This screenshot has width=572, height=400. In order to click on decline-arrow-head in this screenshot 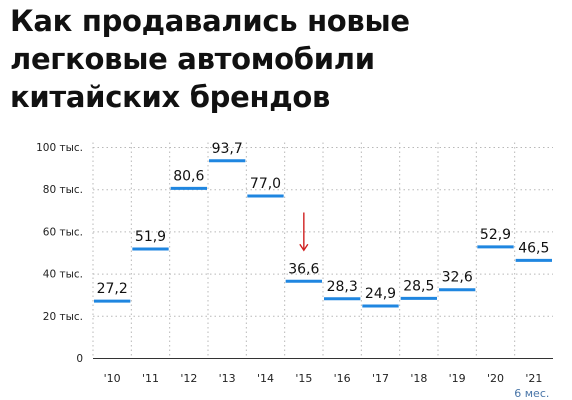, I will do `click(304, 247)`.